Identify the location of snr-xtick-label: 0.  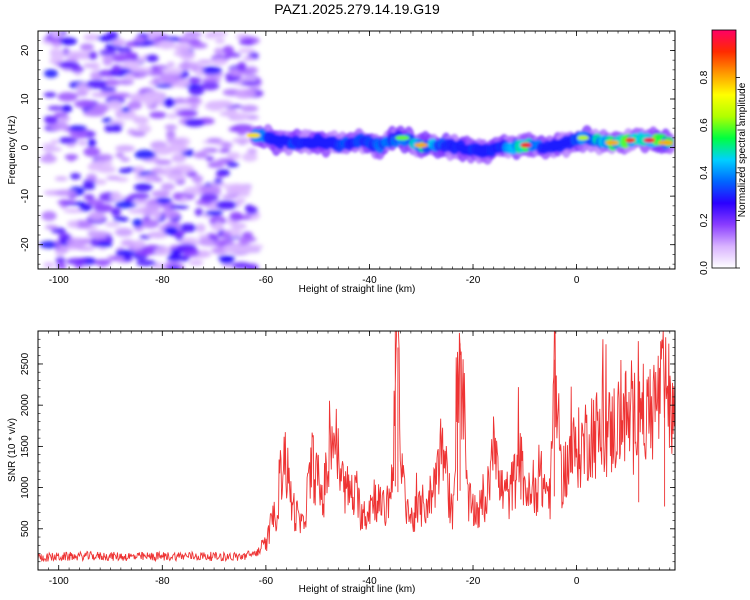
(577, 581).